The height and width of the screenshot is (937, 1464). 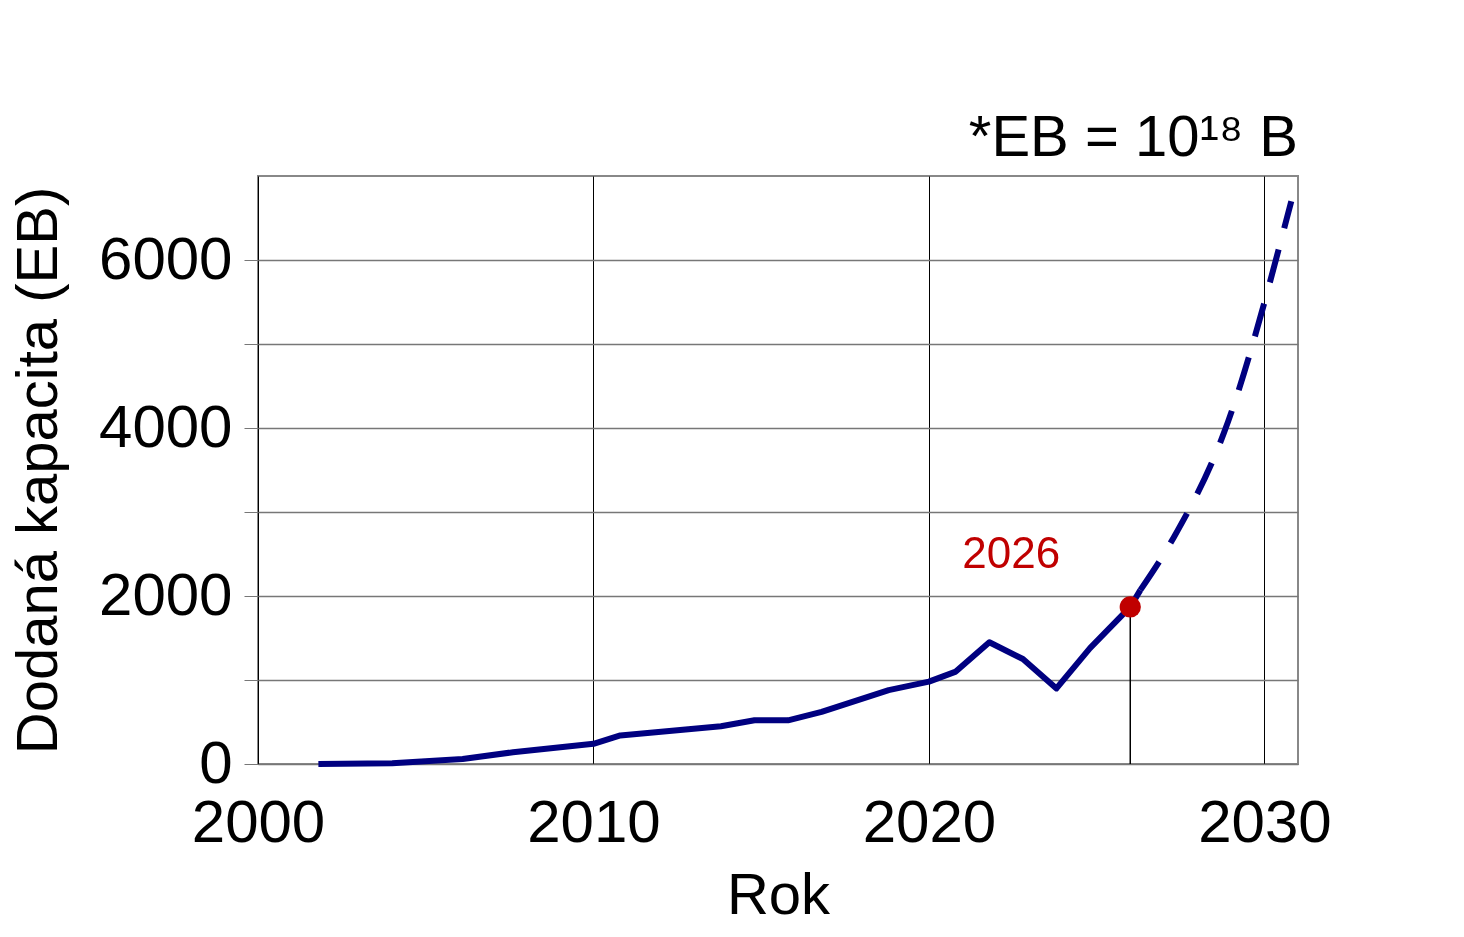 What do you see at coordinates (37, 470) in the screenshot?
I see `y-axis-title: Dodaná kapacita (EB)` at bounding box center [37, 470].